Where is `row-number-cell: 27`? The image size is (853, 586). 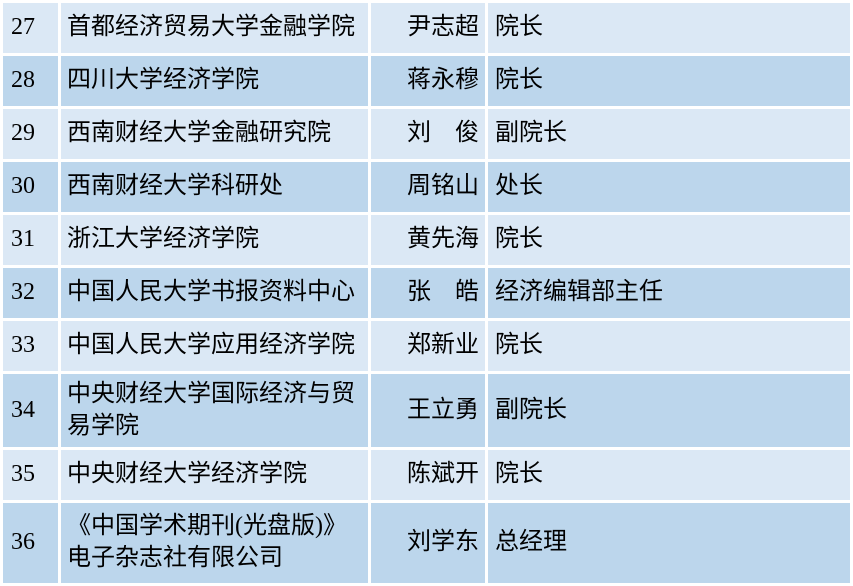
row-number-cell: 27 is located at coordinates (30, 28).